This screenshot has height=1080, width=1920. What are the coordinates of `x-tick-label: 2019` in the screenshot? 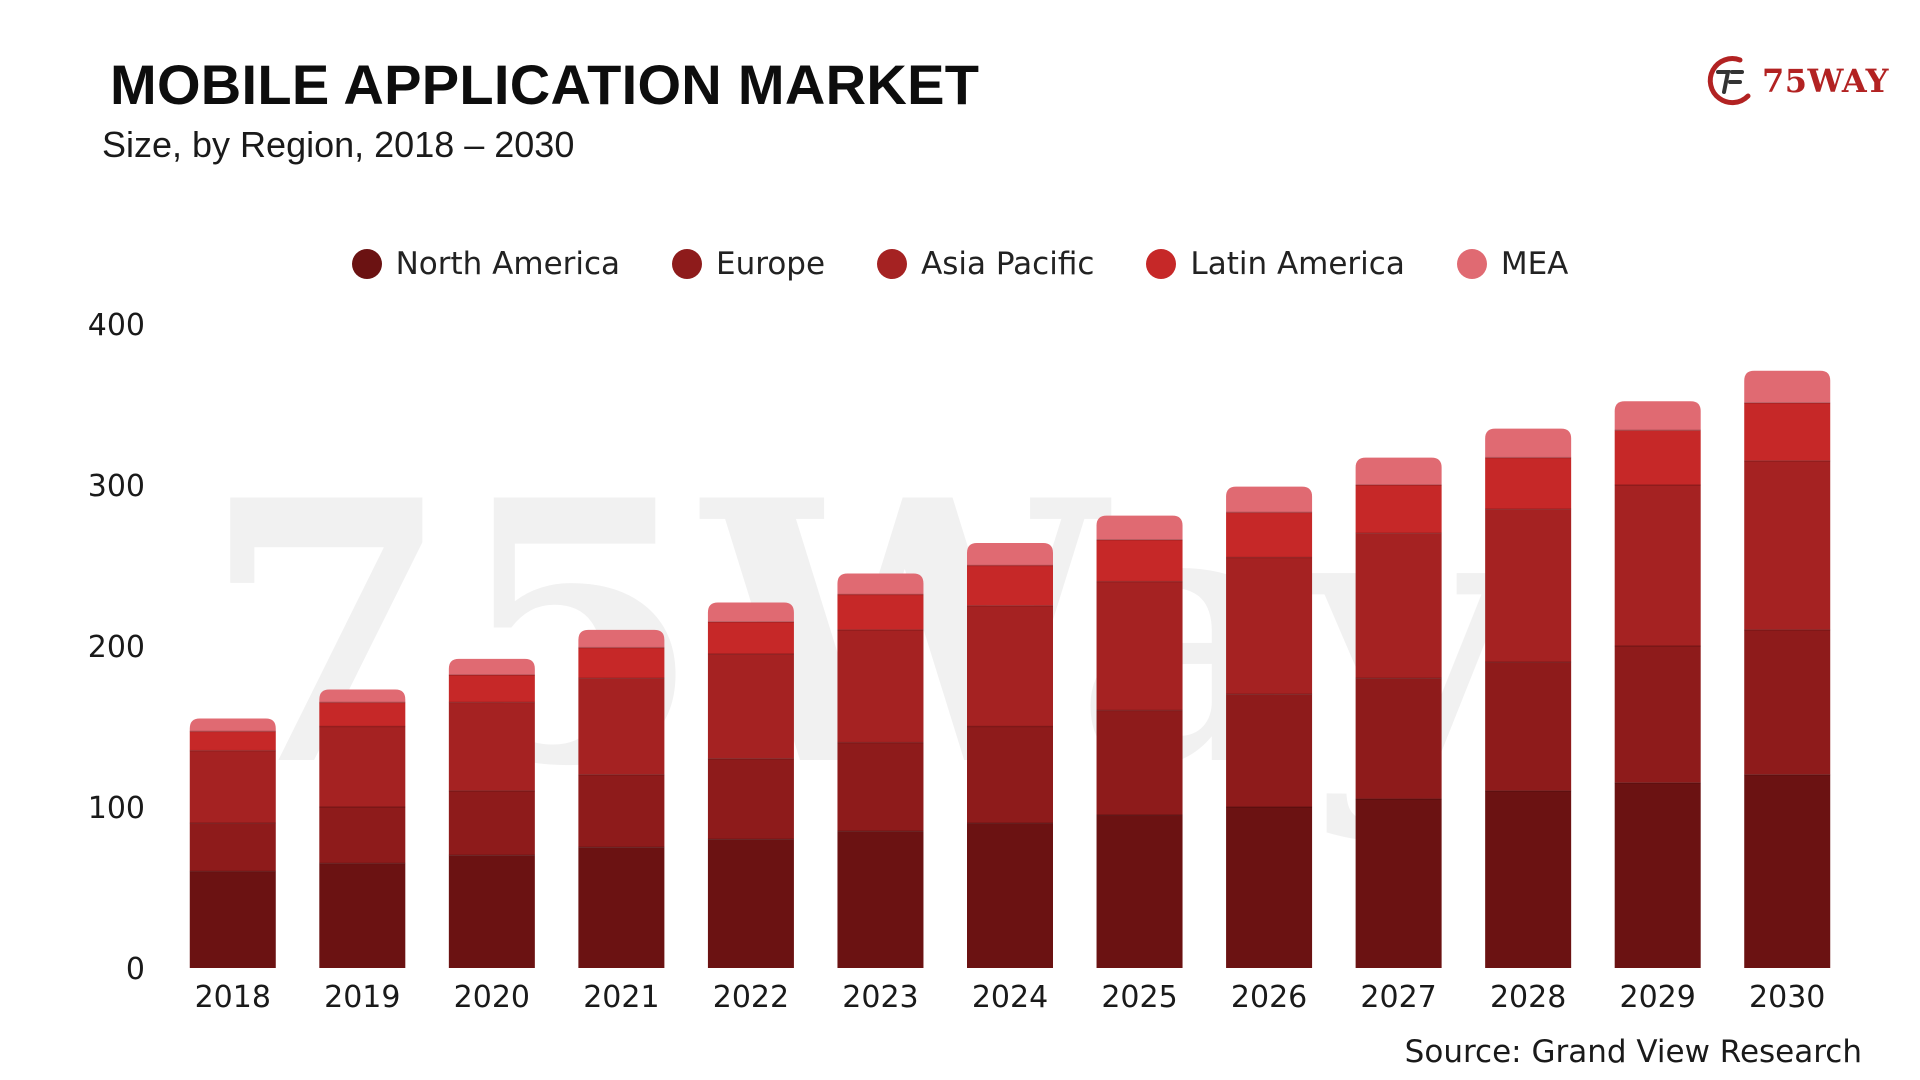 It's located at (362, 997).